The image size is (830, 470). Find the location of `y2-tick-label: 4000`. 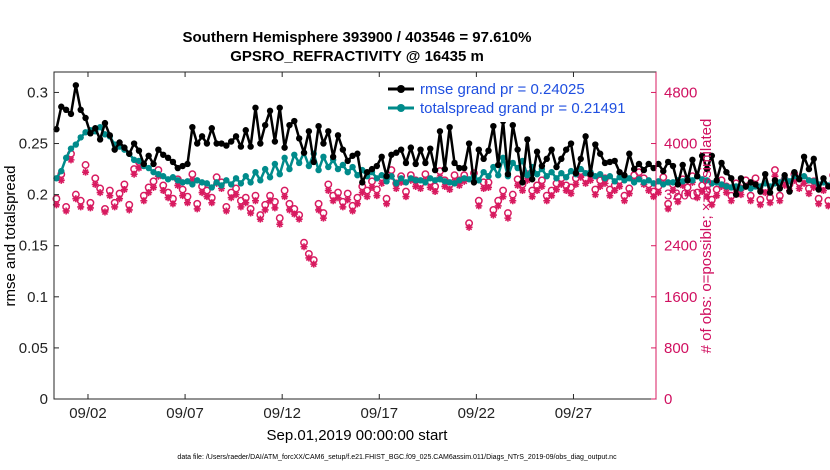

y2-tick-label: 4000 is located at coordinates (680, 144).